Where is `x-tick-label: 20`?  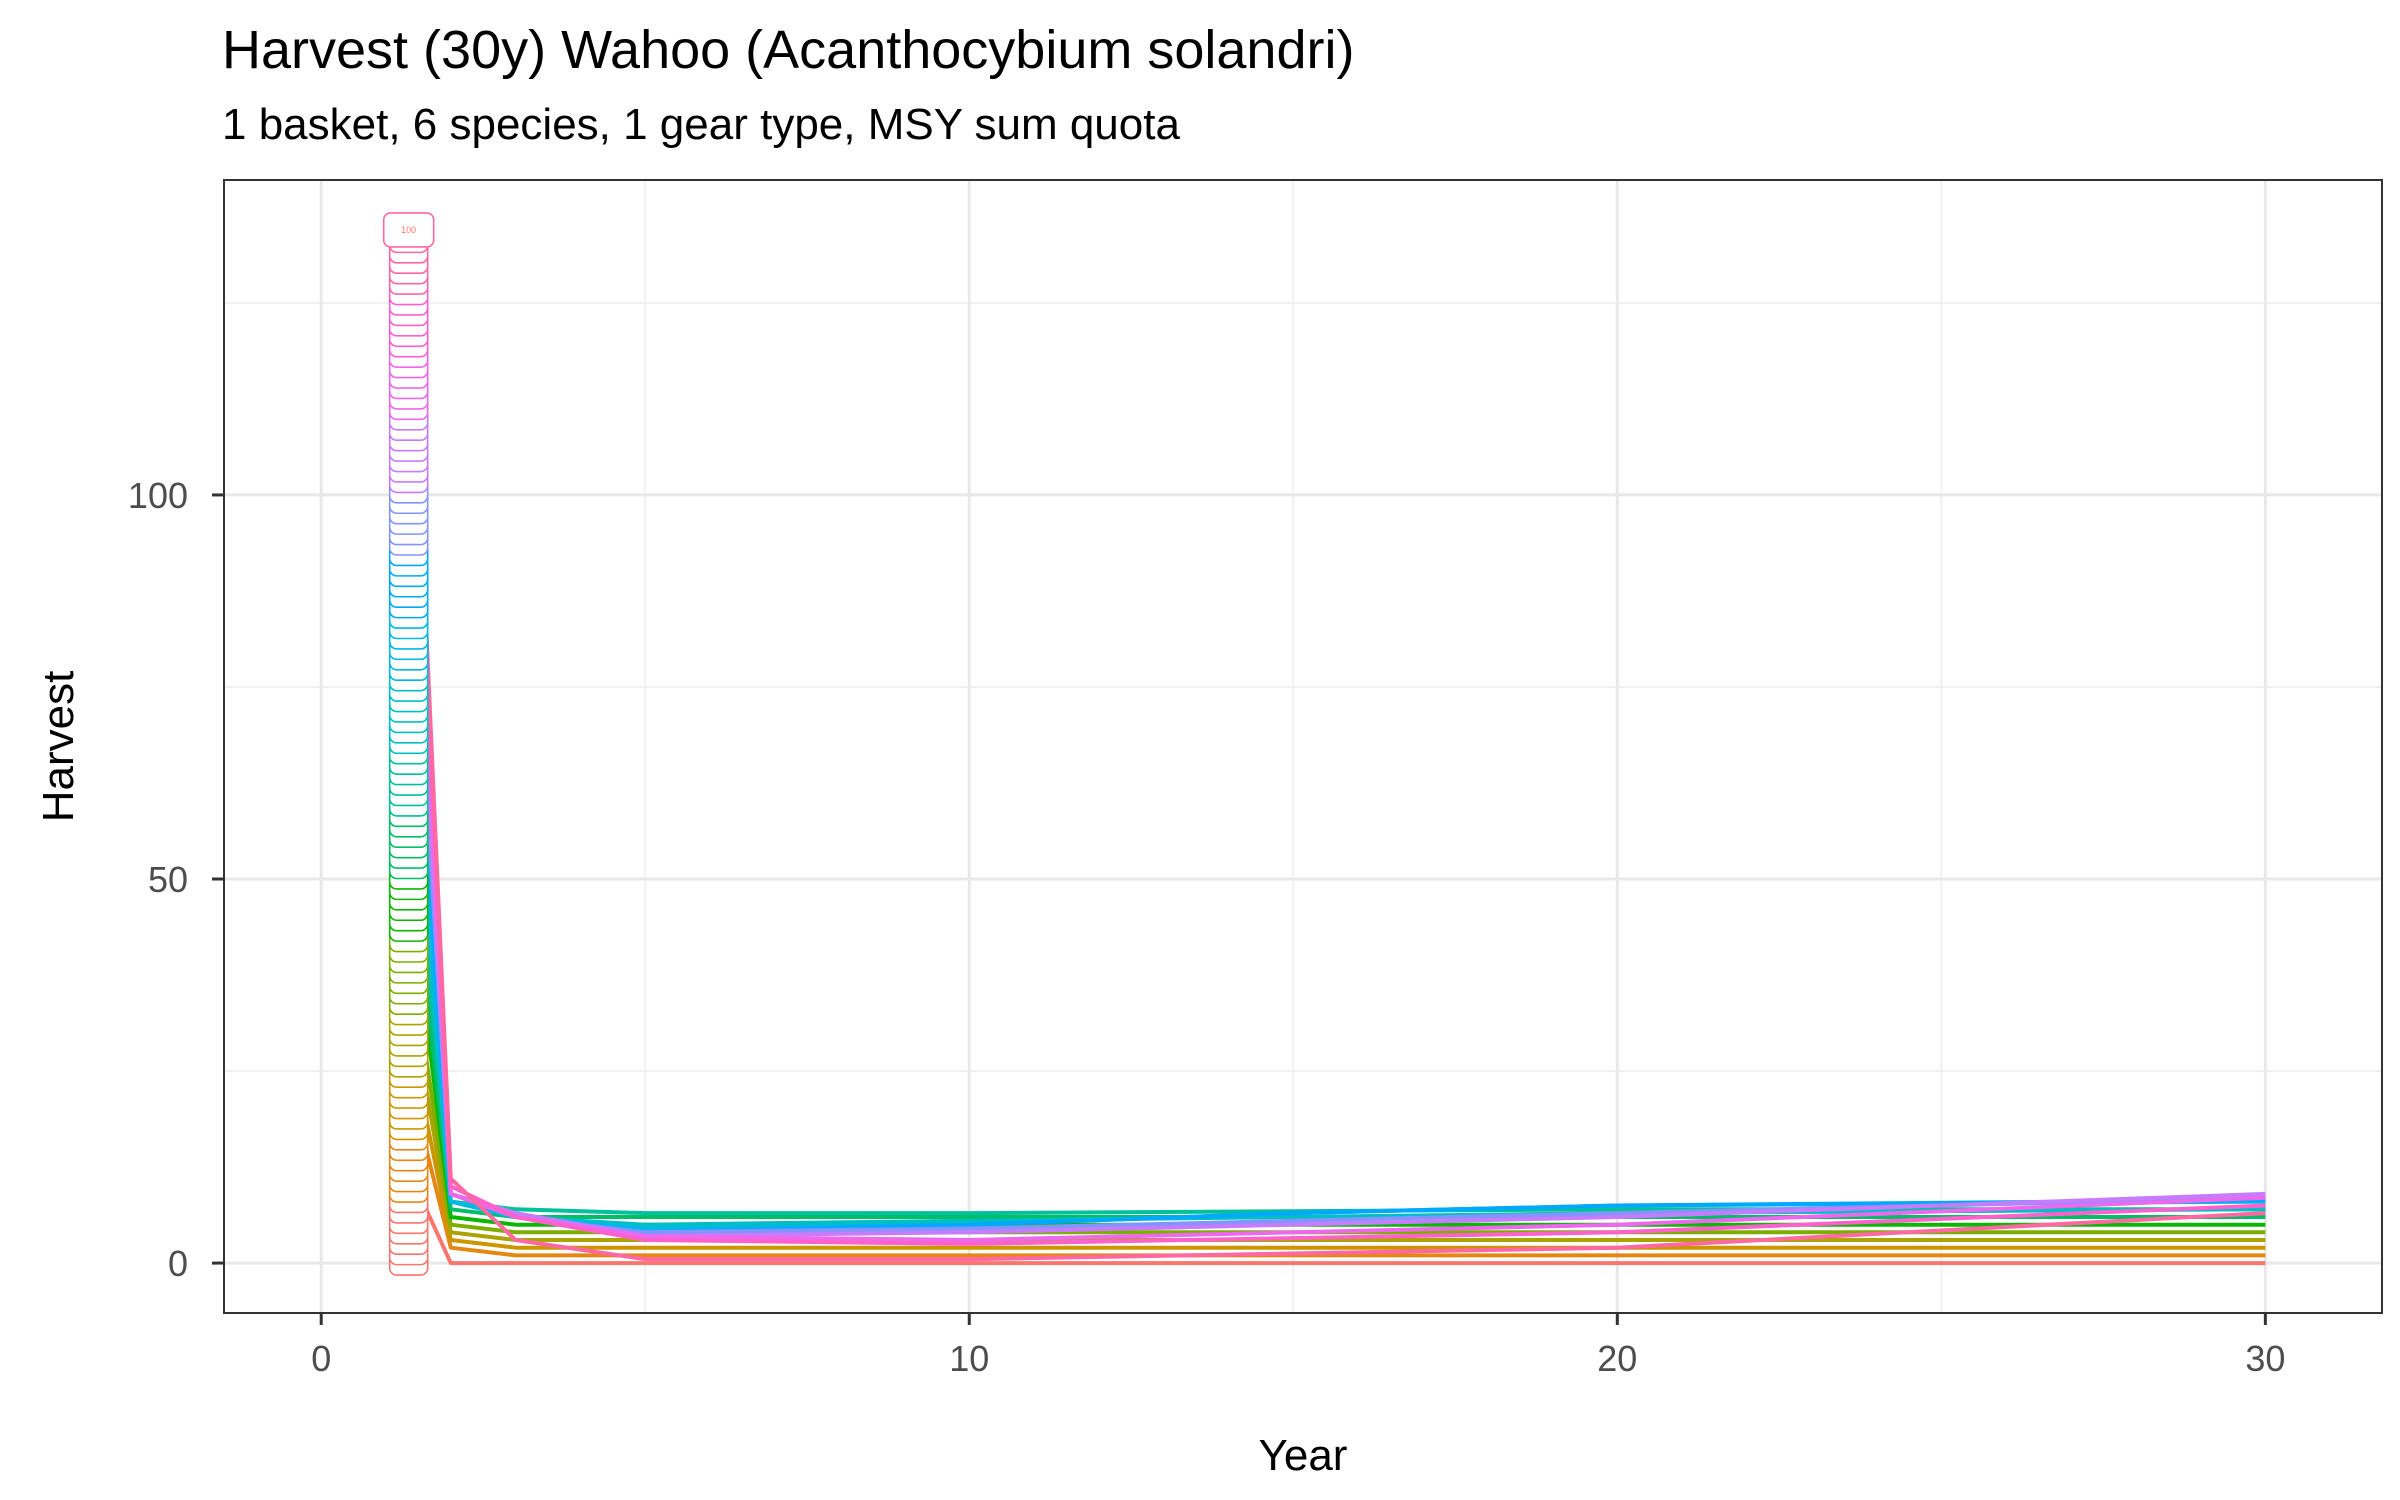
x-tick-label: 20 is located at coordinates (1617, 1358).